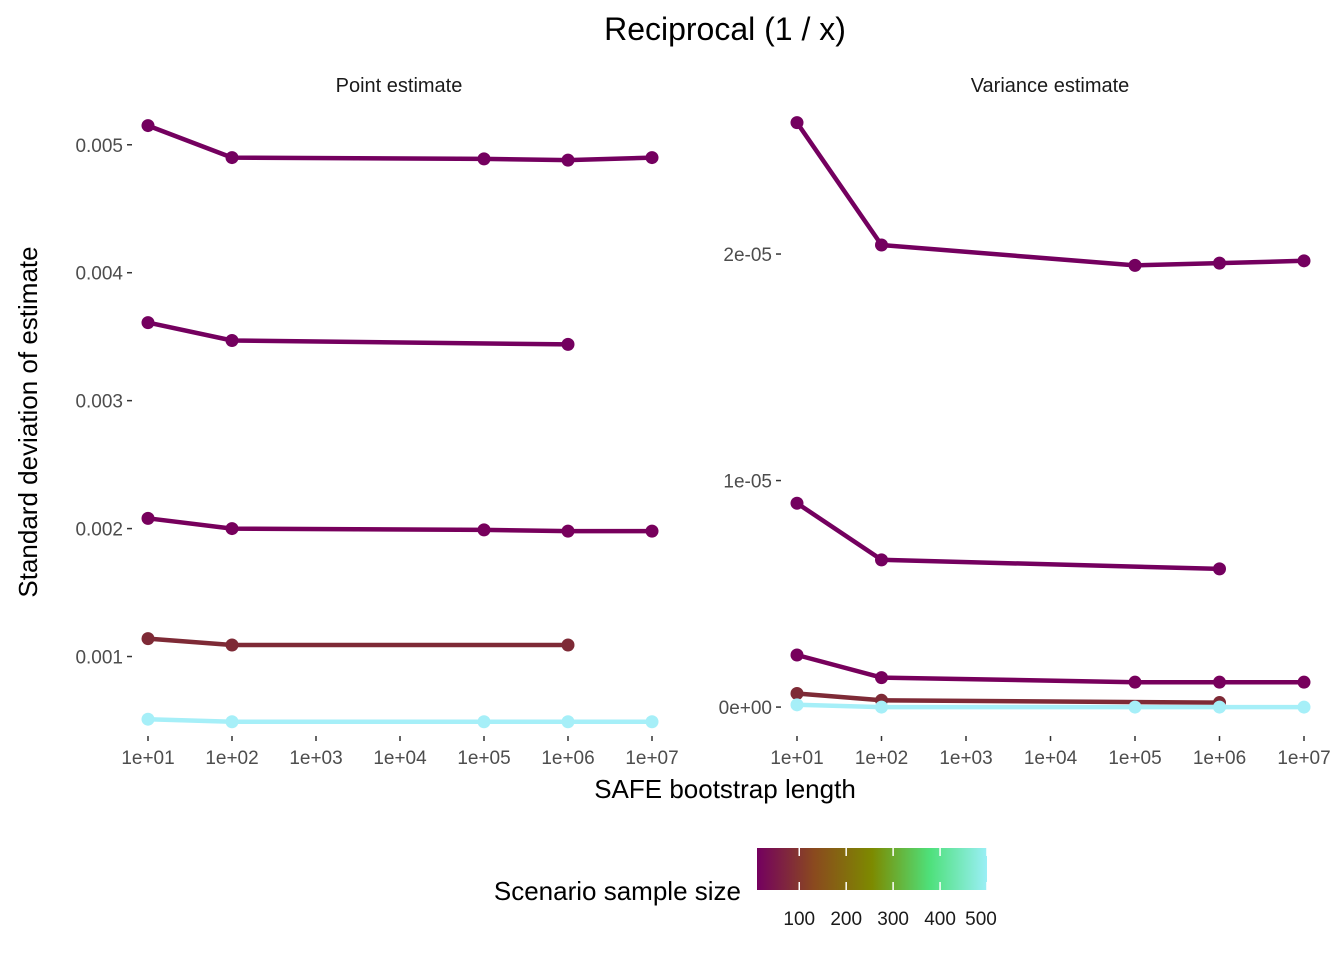 The height and width of the screenshot is (960, 1344). What do you see at coordinates (617, 891) in the screenshot?
I see `legend-title: Scenario sample size` at bounding box center [617, 891].